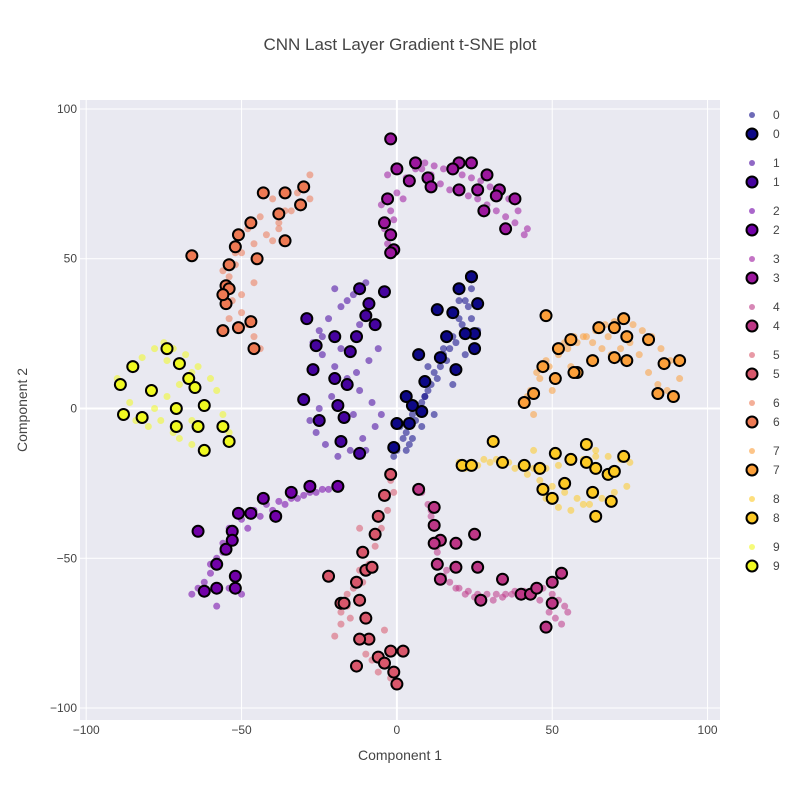 Image resolution: width=800 pixels, height=805 pixels. I want to click on class-9-point, so click(130, 403).